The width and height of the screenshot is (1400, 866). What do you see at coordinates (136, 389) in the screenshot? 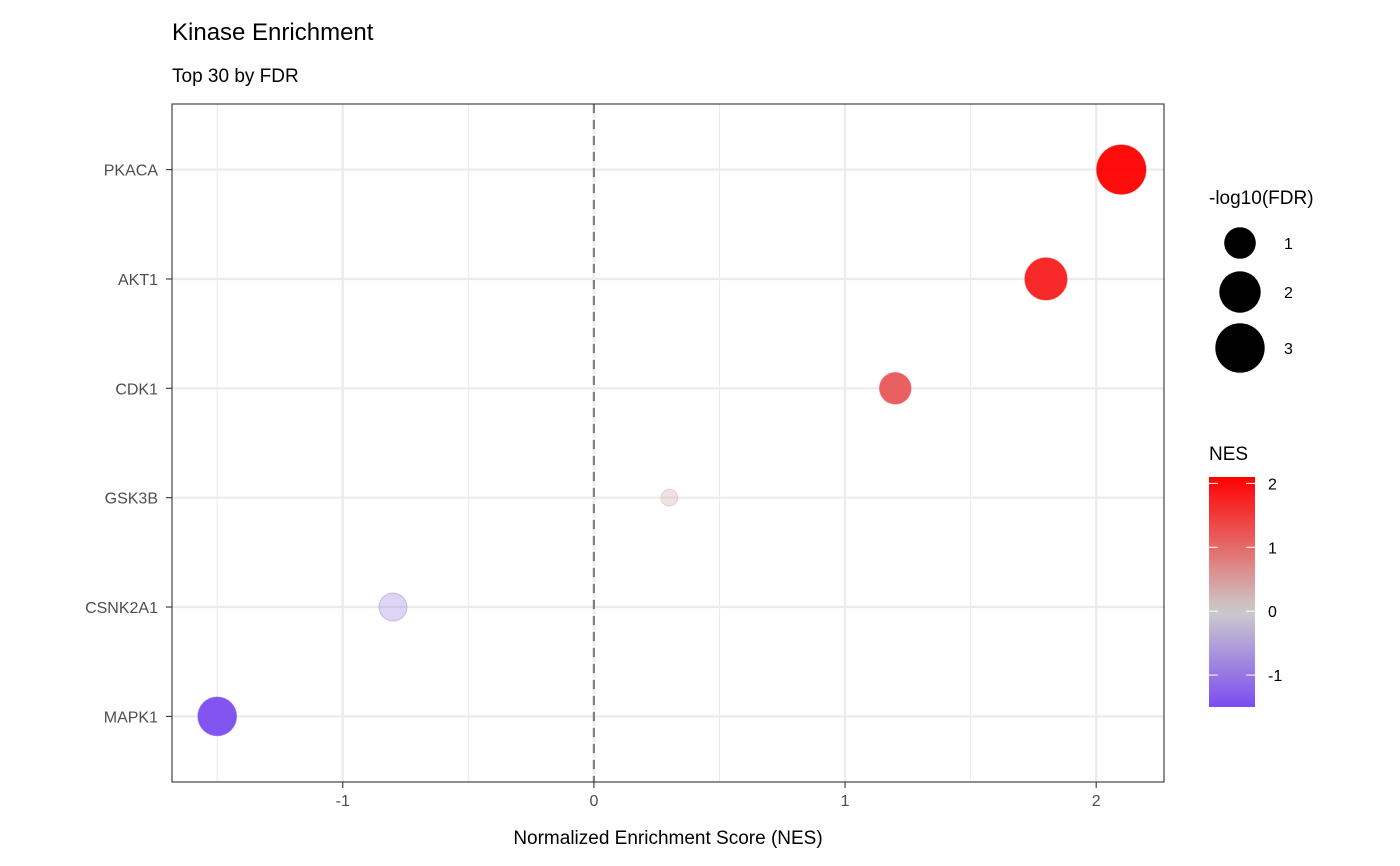
I see `y-tick-label: CDK1` at bounding box center [136, 389].